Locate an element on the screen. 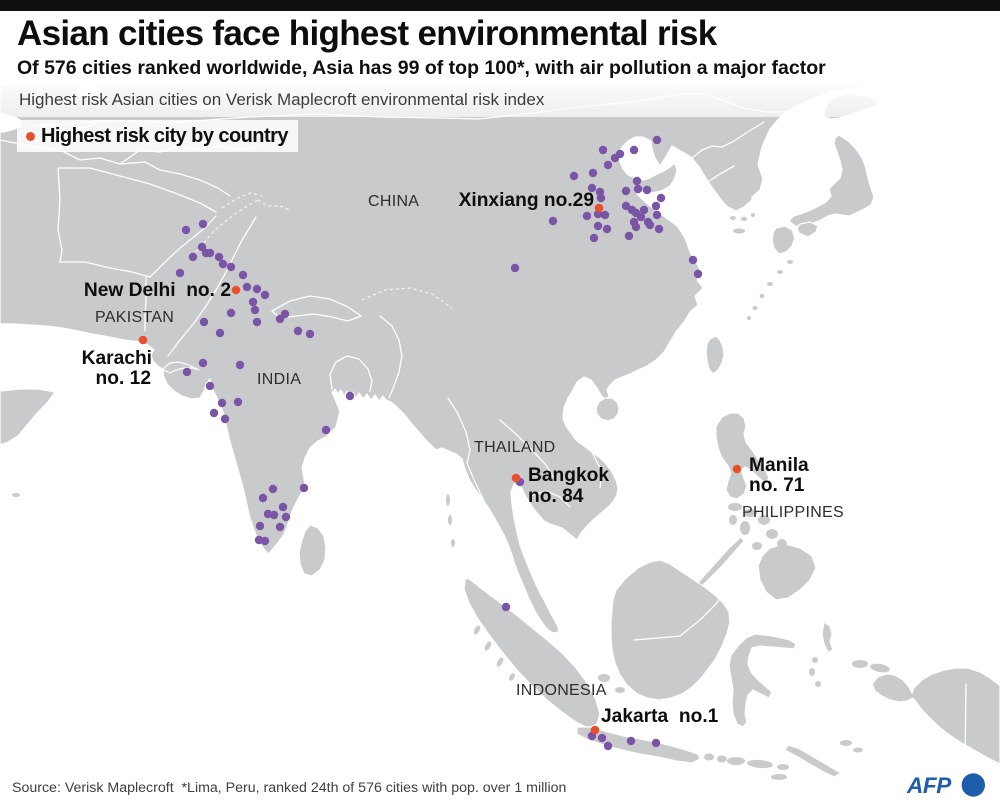  svg-text: PAKISTAN is located at coordinates (134, 317).